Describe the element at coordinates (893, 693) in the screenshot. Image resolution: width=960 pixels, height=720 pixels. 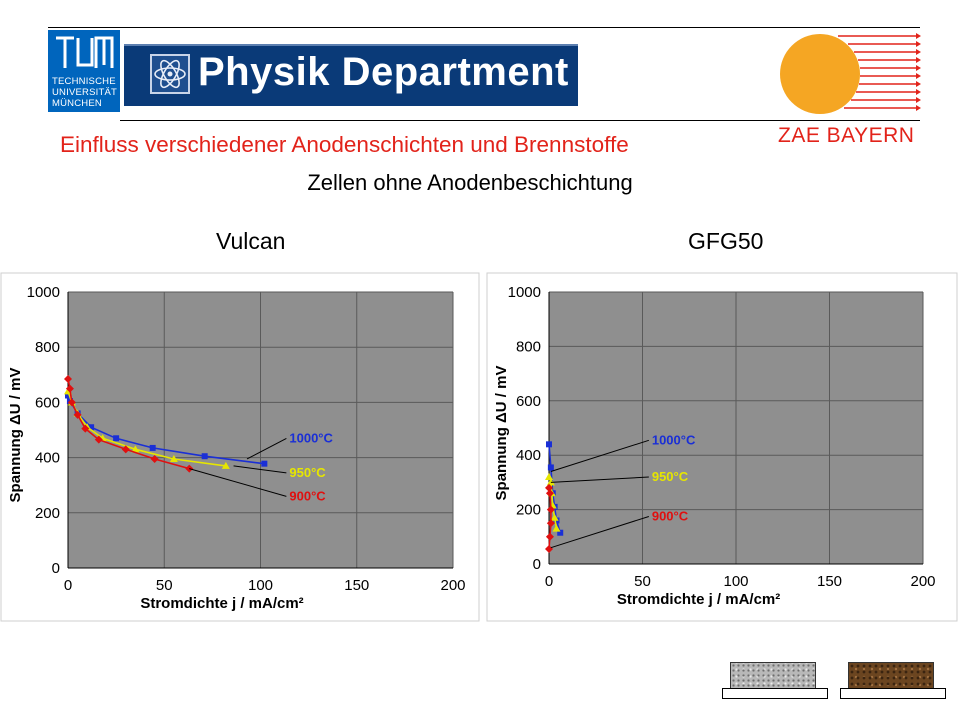
I see `sample-gfg50-plate` at that location.